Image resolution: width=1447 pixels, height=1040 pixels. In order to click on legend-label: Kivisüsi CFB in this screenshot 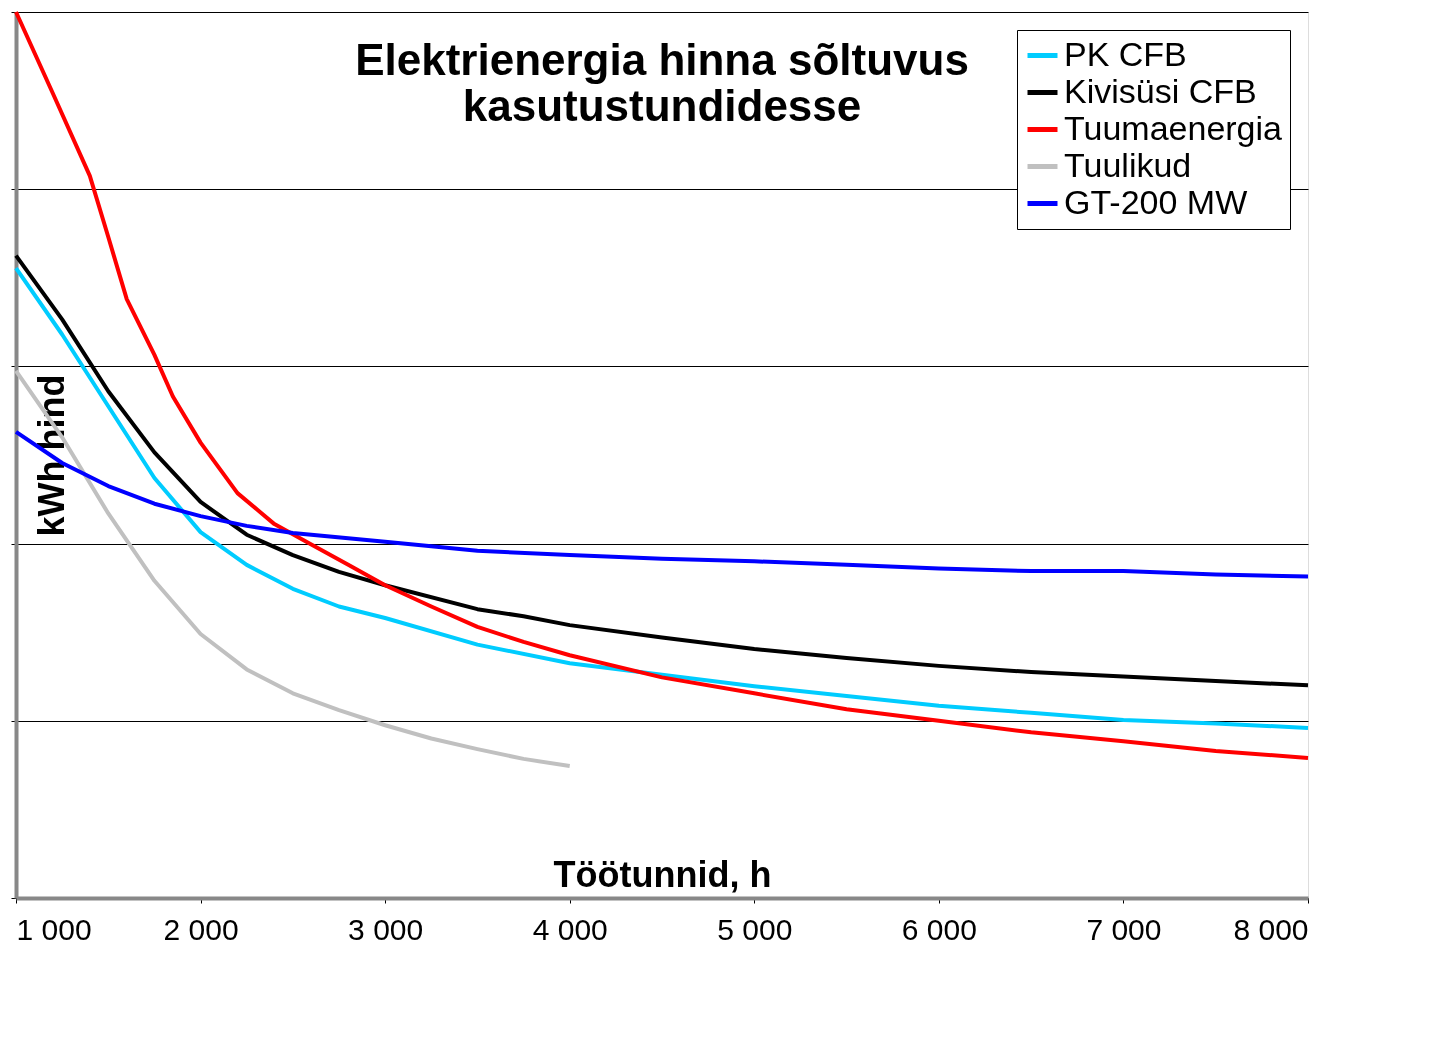, I will do `click(1160, 90)`.